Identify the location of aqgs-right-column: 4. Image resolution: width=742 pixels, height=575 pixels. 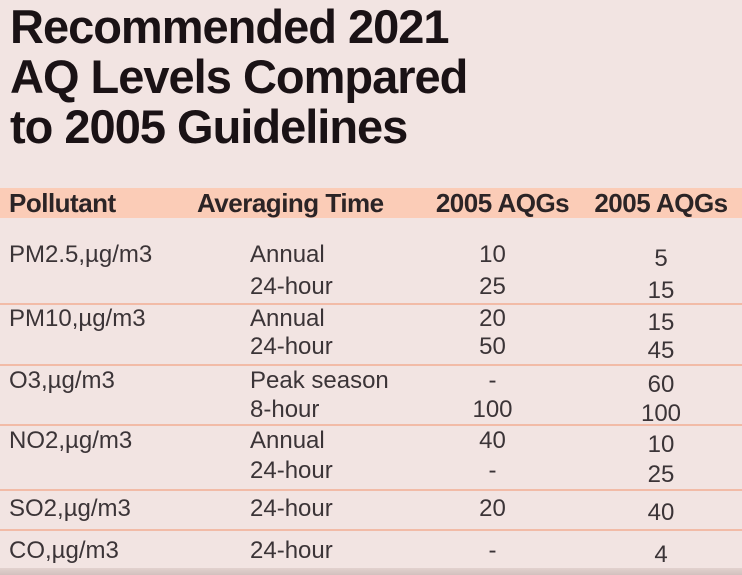
(661, 553).